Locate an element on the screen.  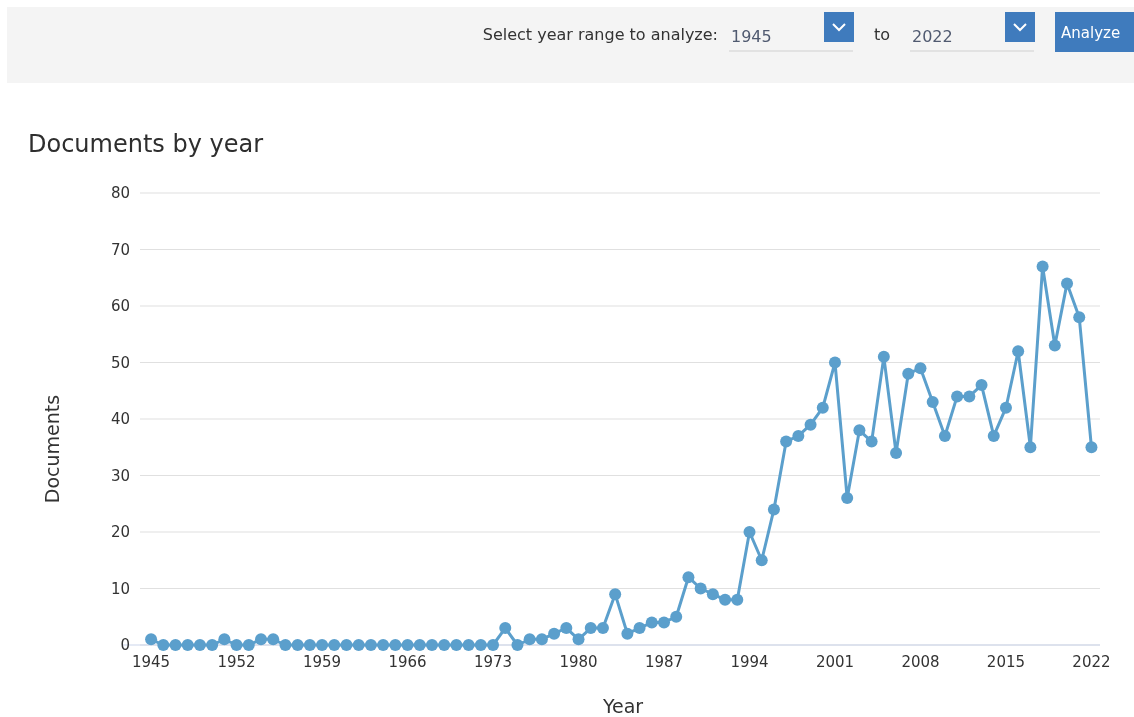
text: 2022 is located at coordinates (932, 36).